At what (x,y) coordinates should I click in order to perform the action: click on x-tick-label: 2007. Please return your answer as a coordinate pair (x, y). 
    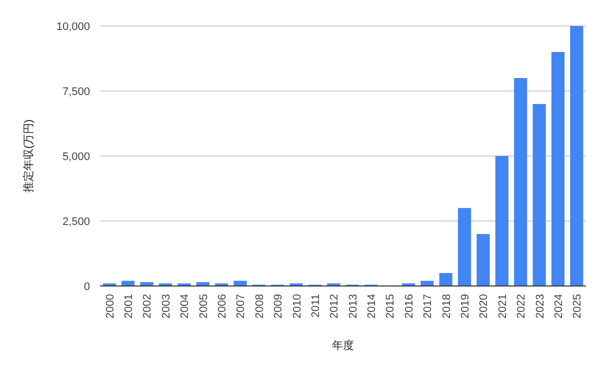
    Looking at the image, I should click on (241, 306).